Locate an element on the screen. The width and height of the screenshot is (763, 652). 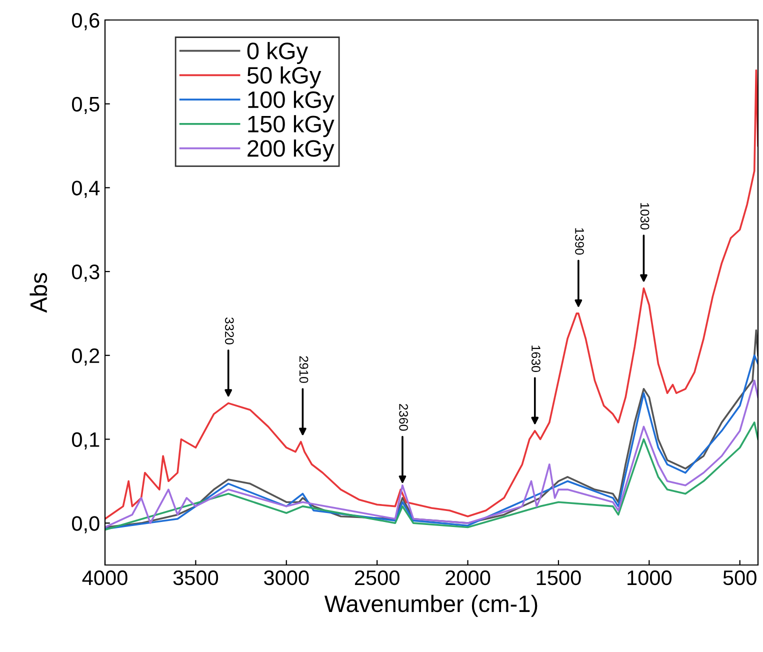
y-tick-label: 0,5 is located at coordinates (86, 105).